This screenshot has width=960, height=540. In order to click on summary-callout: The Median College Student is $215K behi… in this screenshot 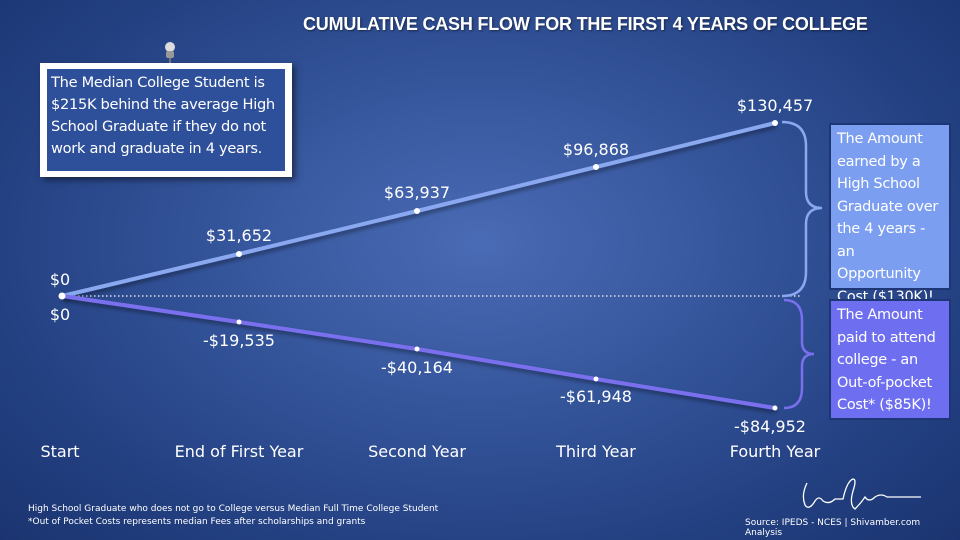, I will do `click(166, 120)`.